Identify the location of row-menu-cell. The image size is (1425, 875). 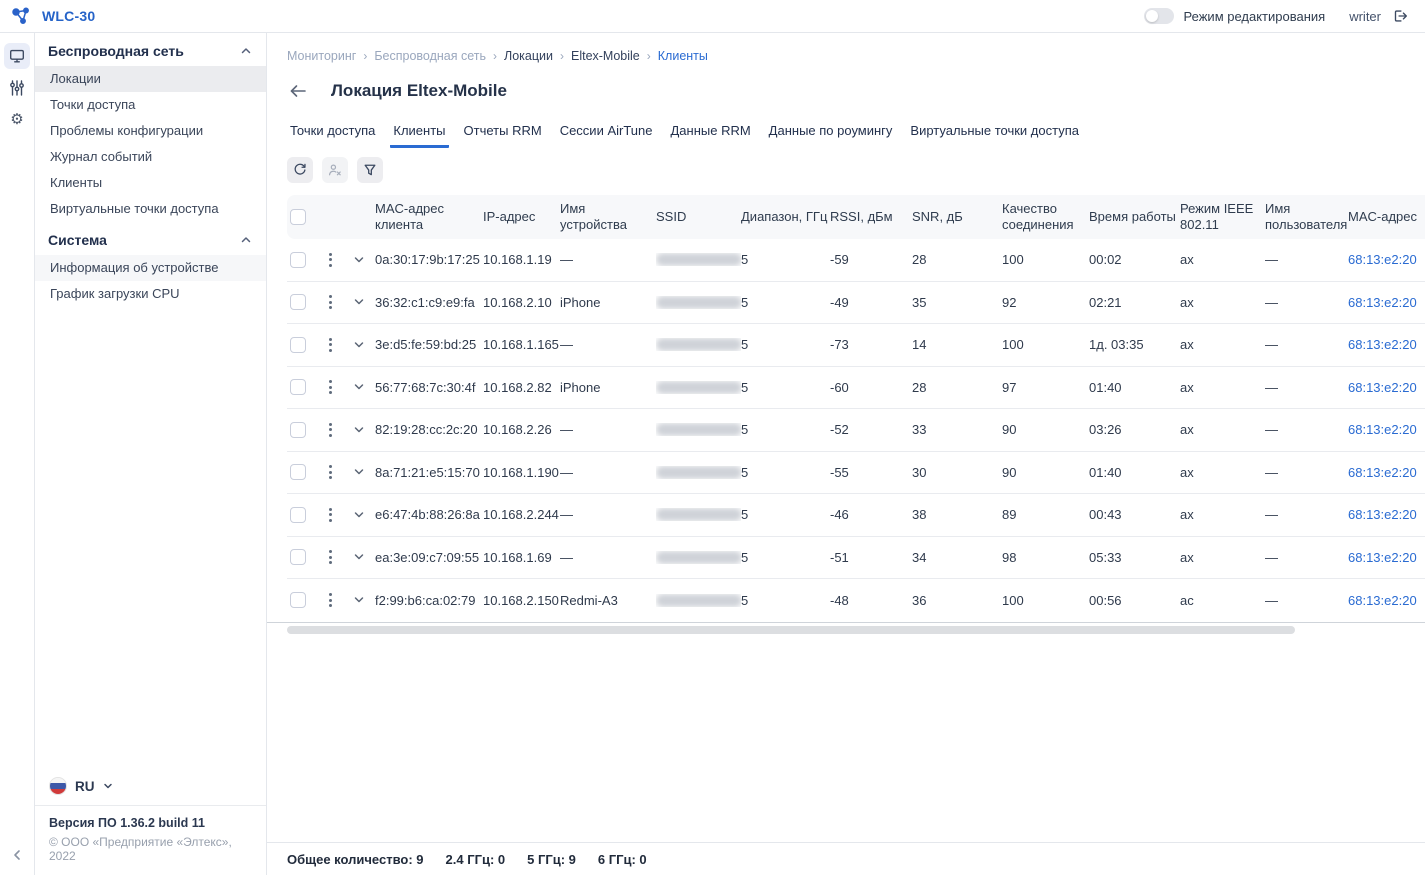
(338, 557).